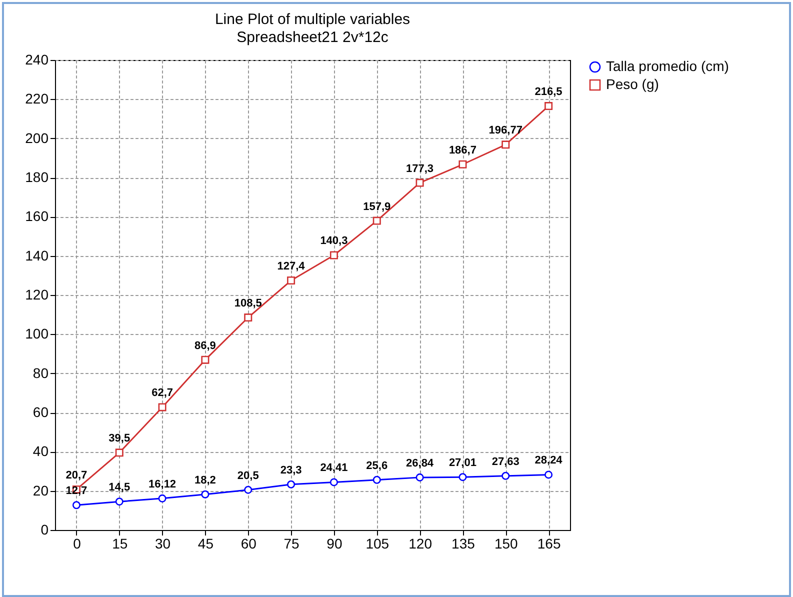 The height and width of the screenshot is (597, 793). Describe the element at coordinates (420, 544) in the screenshot. I see `x-tick-label: 120` at that location.